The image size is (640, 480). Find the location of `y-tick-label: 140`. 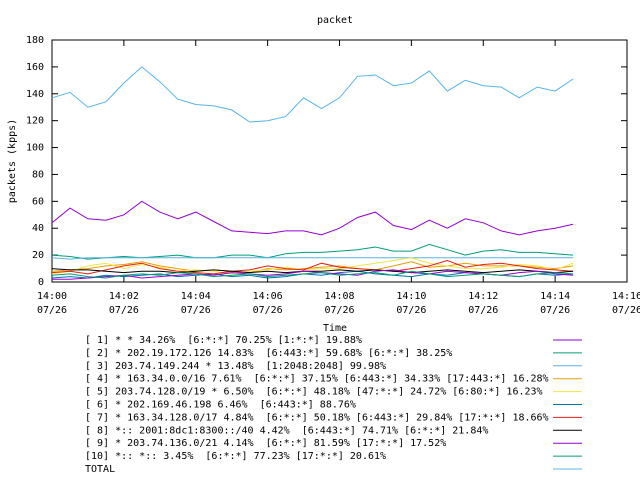

y-tick-label: 140 is located at coordinates (35, 94).